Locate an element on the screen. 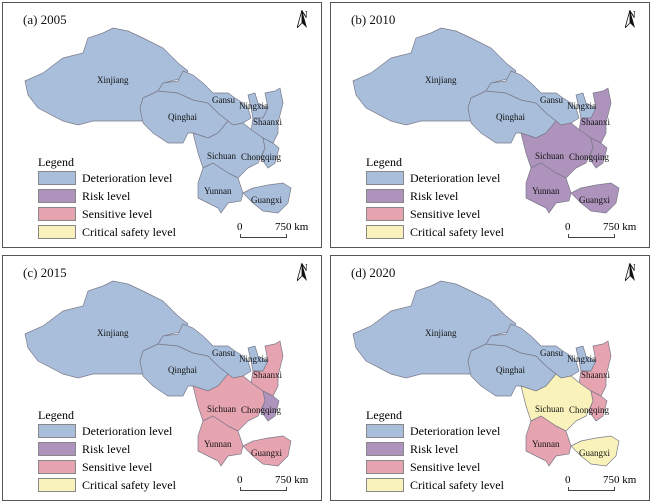  panel-title: (b) 2010 is located at coordinates (373, 19).